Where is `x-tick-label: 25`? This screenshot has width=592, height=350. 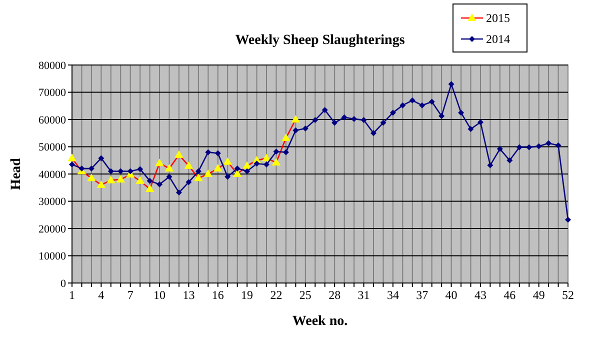 x-tick-label: 25 is located at coordinates (305, 295).